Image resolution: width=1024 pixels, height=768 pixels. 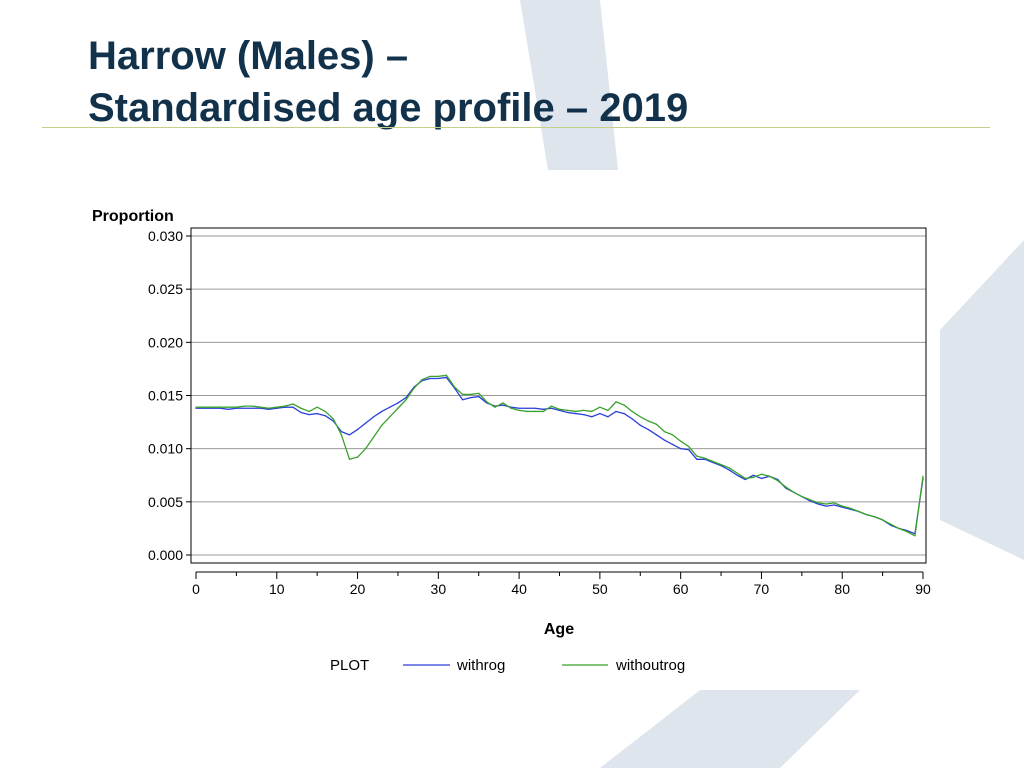 I want to click on y-tick-label: 0.005, so click(x=165, y=502).